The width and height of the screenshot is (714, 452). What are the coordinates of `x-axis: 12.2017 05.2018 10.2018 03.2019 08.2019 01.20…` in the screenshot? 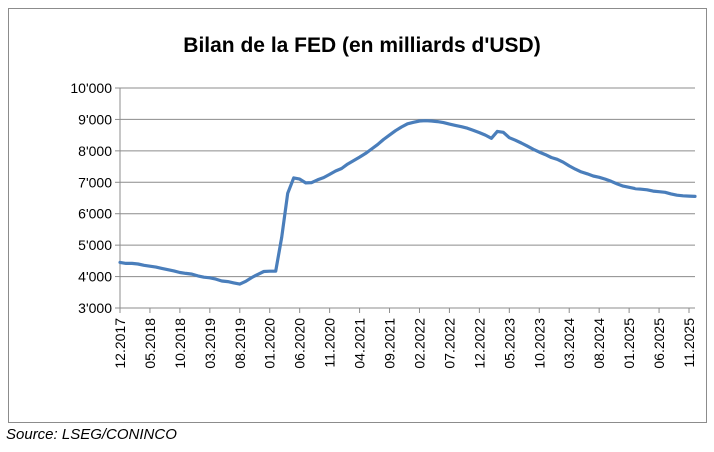 It's located at (404, 338).